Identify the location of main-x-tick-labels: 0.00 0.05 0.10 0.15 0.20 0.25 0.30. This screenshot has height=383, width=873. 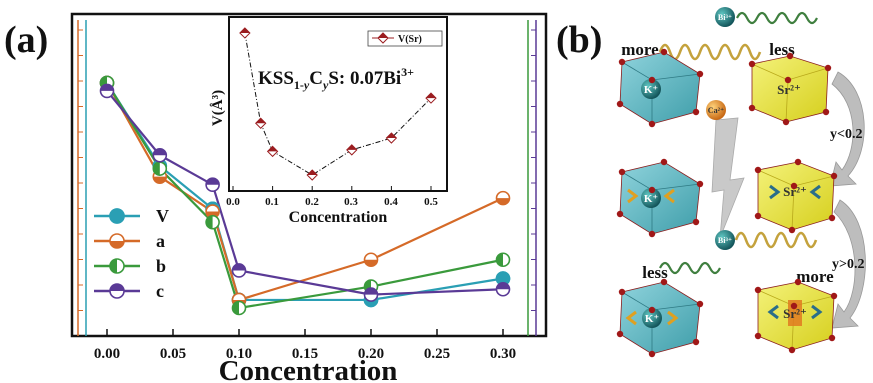
(305, 354).